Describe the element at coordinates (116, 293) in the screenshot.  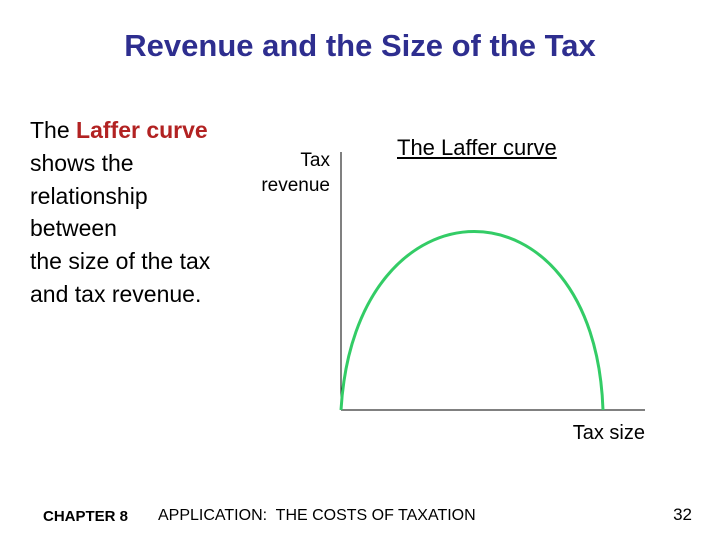
I see `body-line: and tax revenue.` at that location.